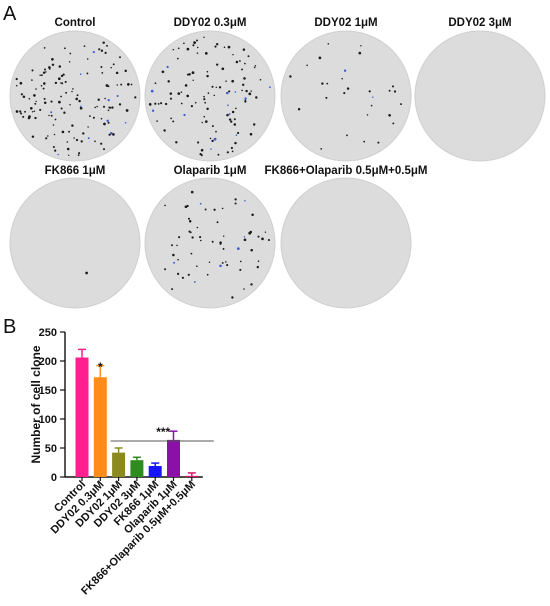 The height and width of the screenshot is (606, 550). I want to click on y-tick-label: 0, so click(54, 478).